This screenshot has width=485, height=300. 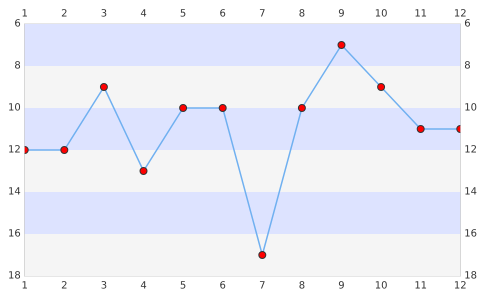 I want to click on x-tick-label: 2, so click(x=64, y=286).